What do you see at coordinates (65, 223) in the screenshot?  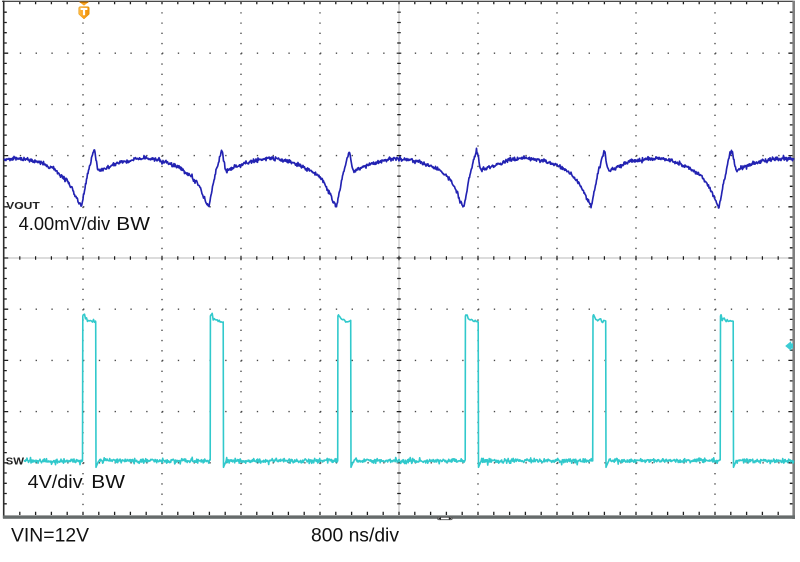 I see `svg-text: 4.00mV/div` at bounding box center [65, 223].